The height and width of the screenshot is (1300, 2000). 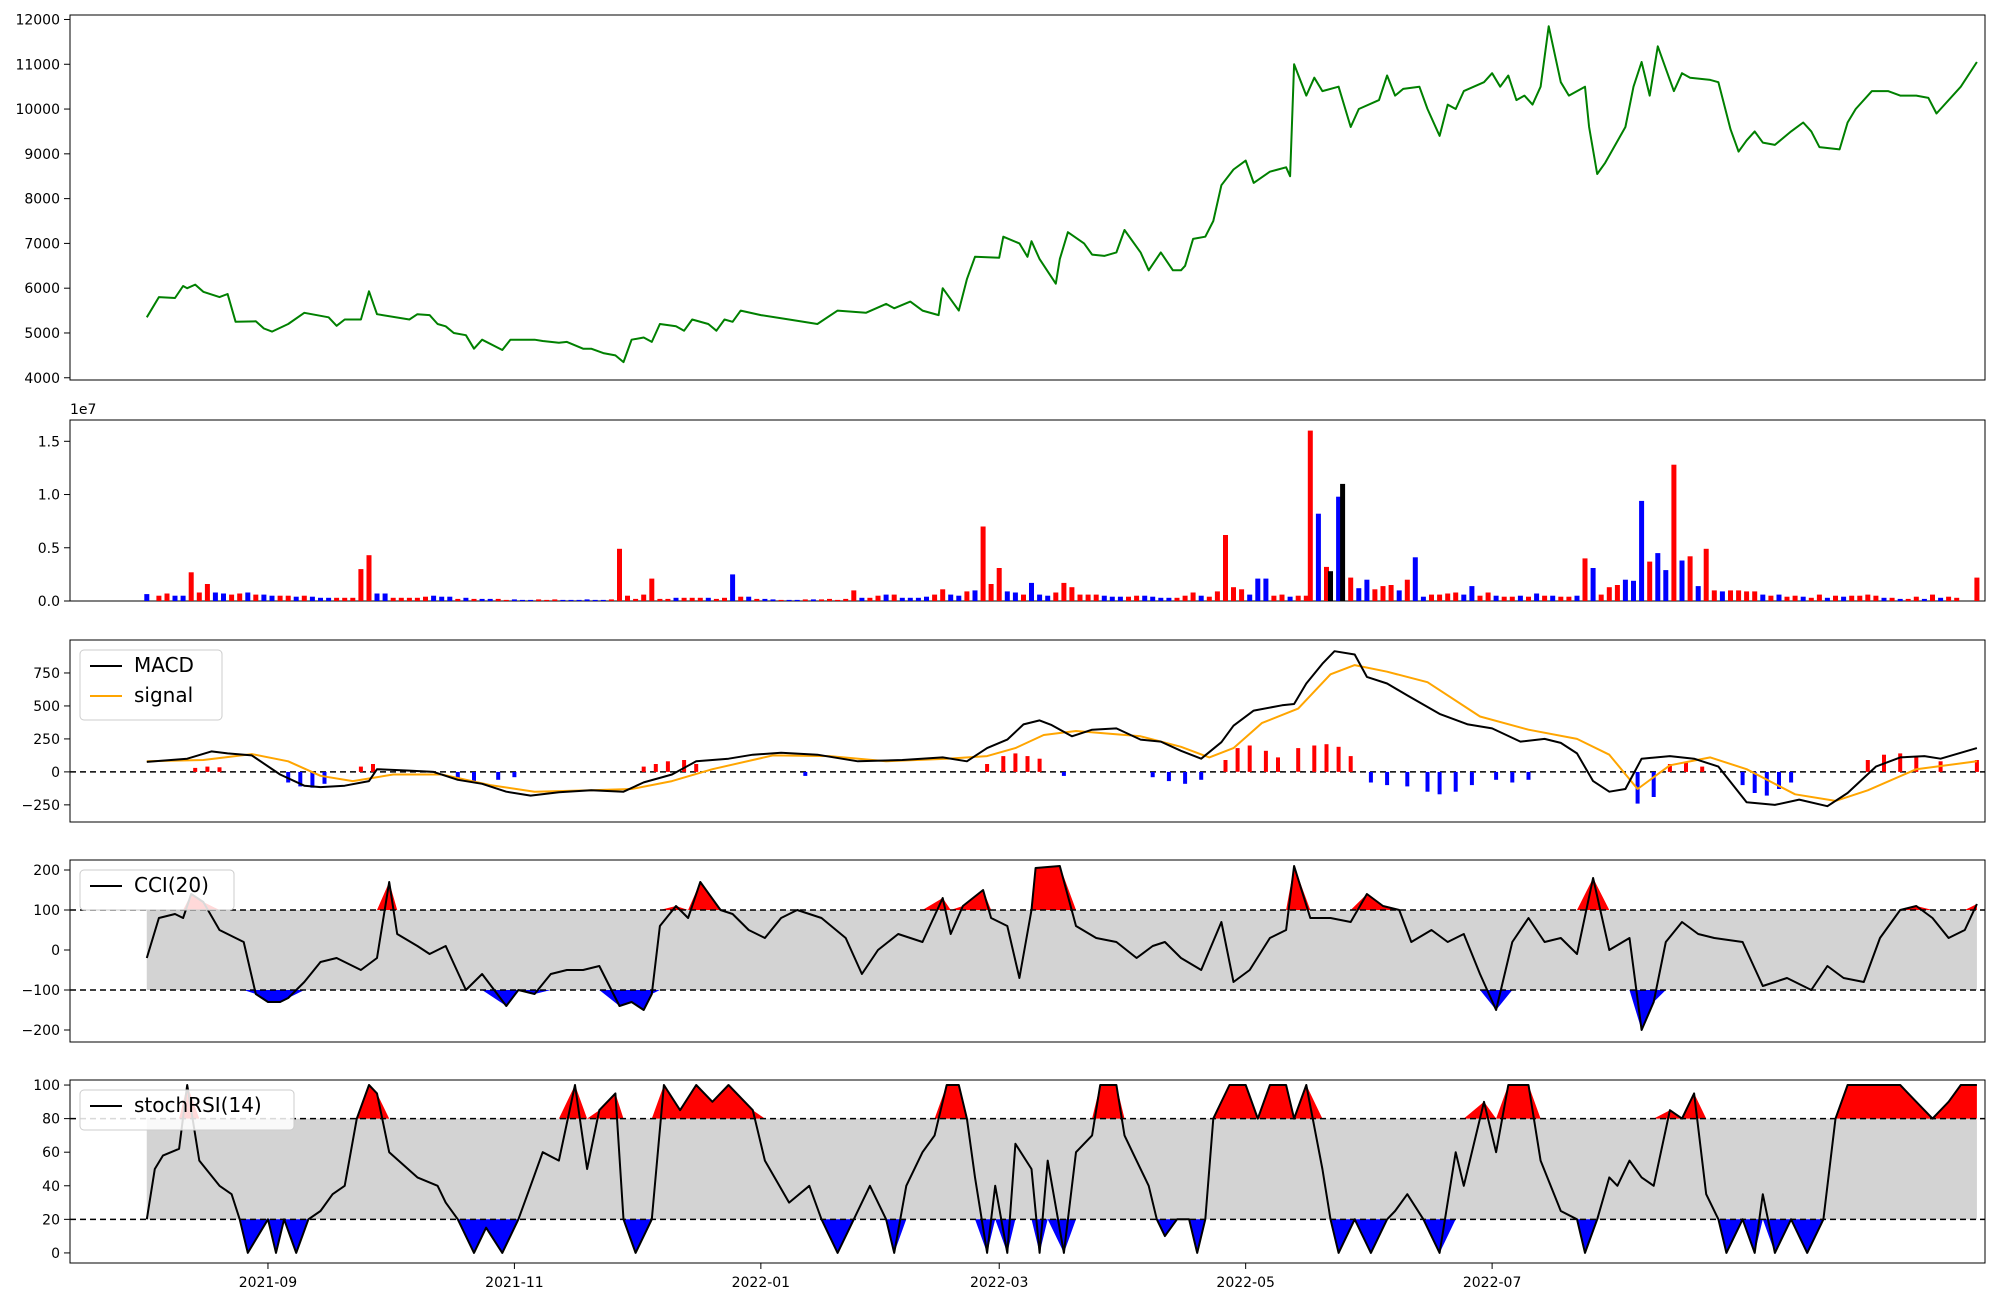 What do you see at coordinates (83, 410) in the screenshot?
I see `volume-multiplier-label: 1e7` at bounding box center [83, 410].